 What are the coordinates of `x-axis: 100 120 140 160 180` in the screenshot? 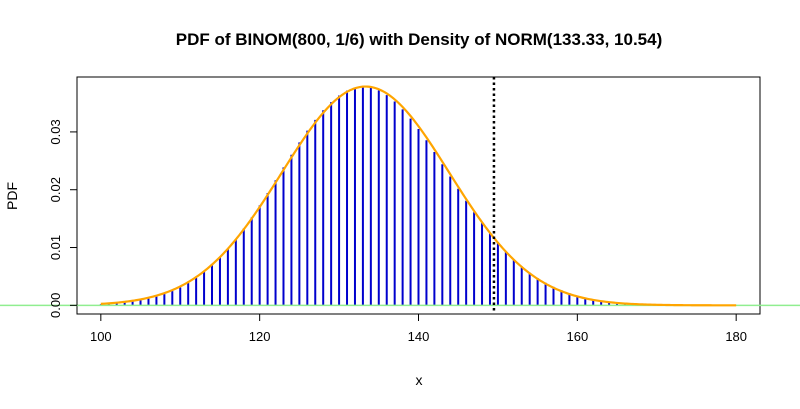 It's located at (418, 328).